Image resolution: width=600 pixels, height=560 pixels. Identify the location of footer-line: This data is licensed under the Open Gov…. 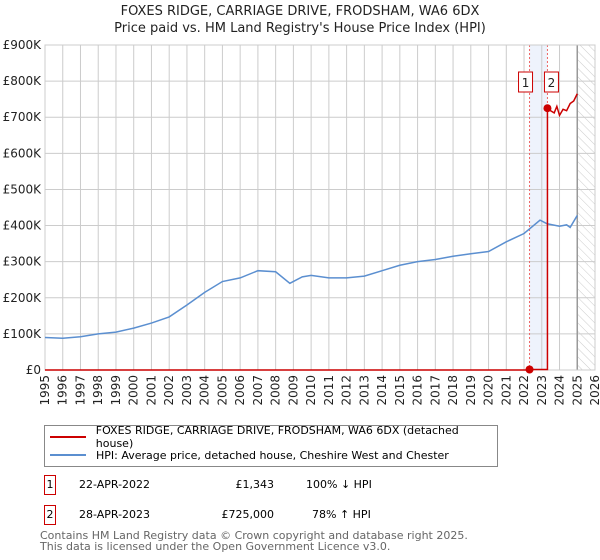
(215, 546).